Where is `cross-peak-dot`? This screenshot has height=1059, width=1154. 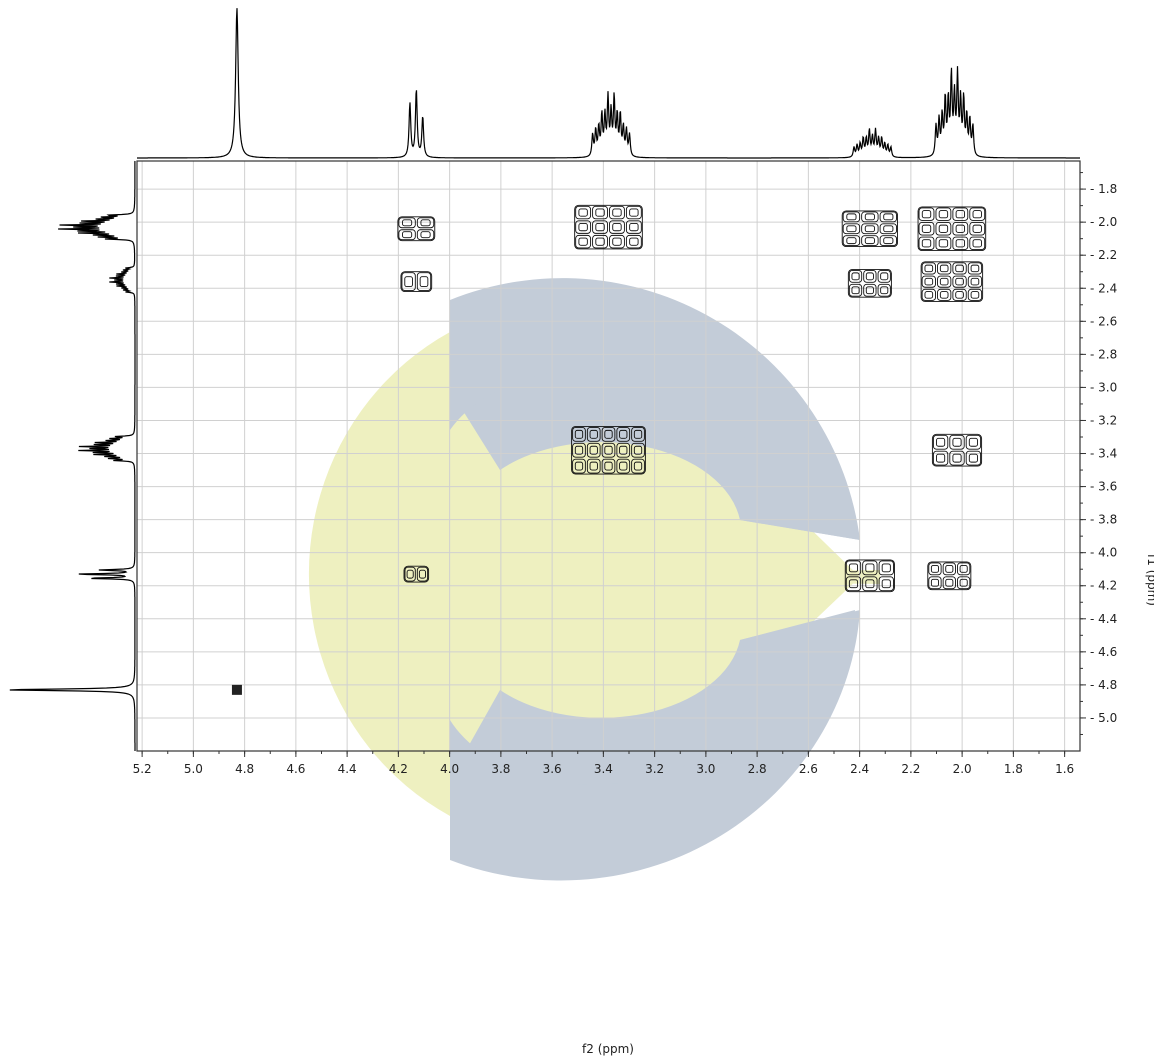
cross-peak-dot is located at coordinates (236, 689).